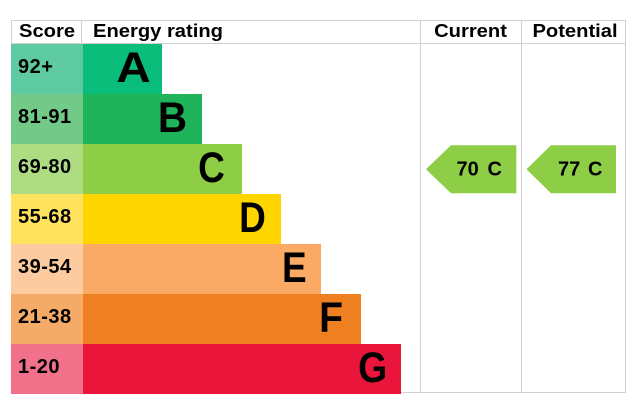 This screenshot has height=412, width=644. I want to click on svg-text: 70, so click(468, 169).